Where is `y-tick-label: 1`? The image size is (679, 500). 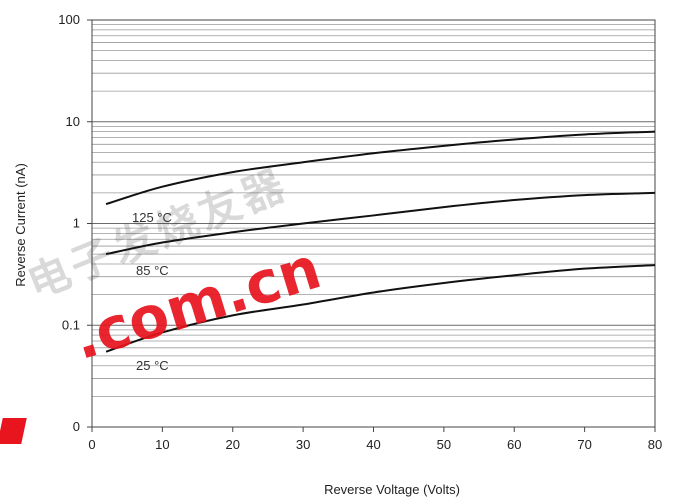 y-tick-label: 1 is located at coordinates (76, 223).